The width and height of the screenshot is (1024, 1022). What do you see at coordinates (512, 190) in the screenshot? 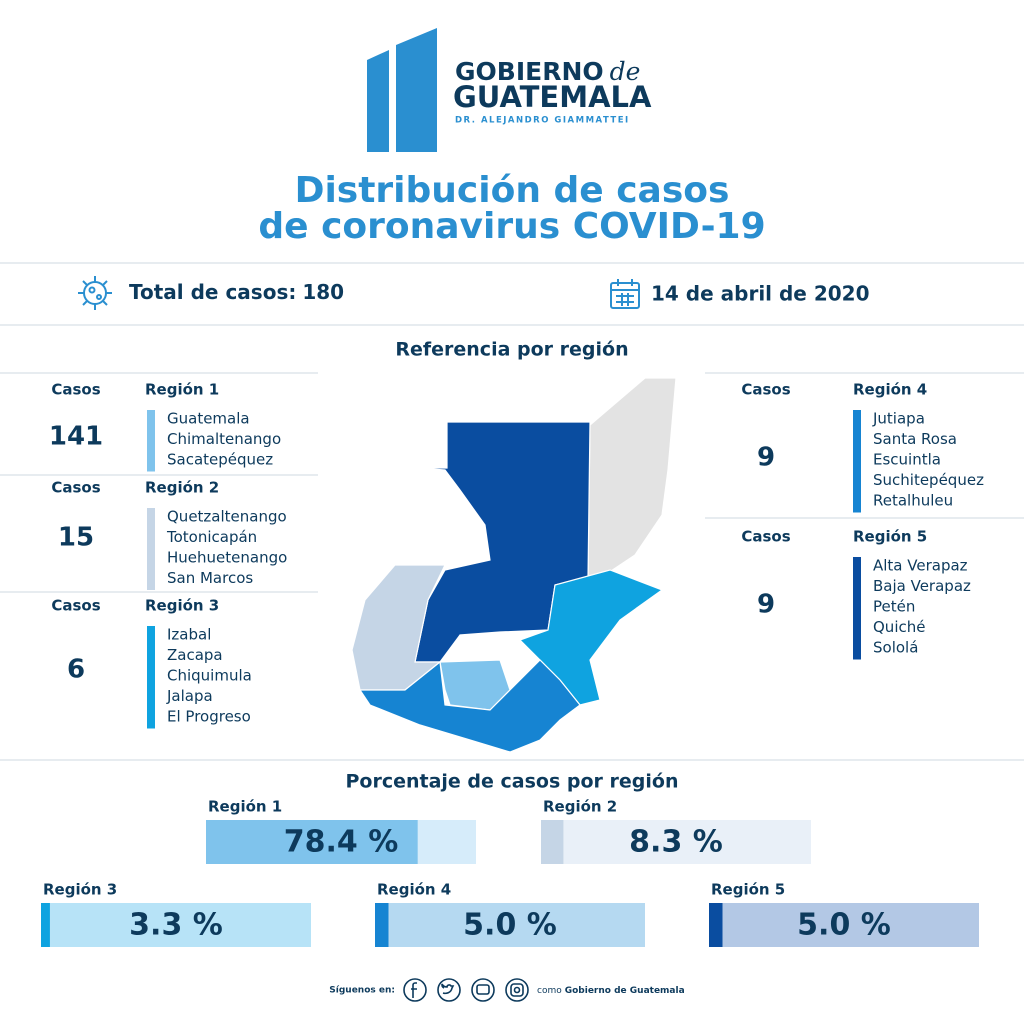
I see `title: Distribución de casos` at bounding box center [512, 190].